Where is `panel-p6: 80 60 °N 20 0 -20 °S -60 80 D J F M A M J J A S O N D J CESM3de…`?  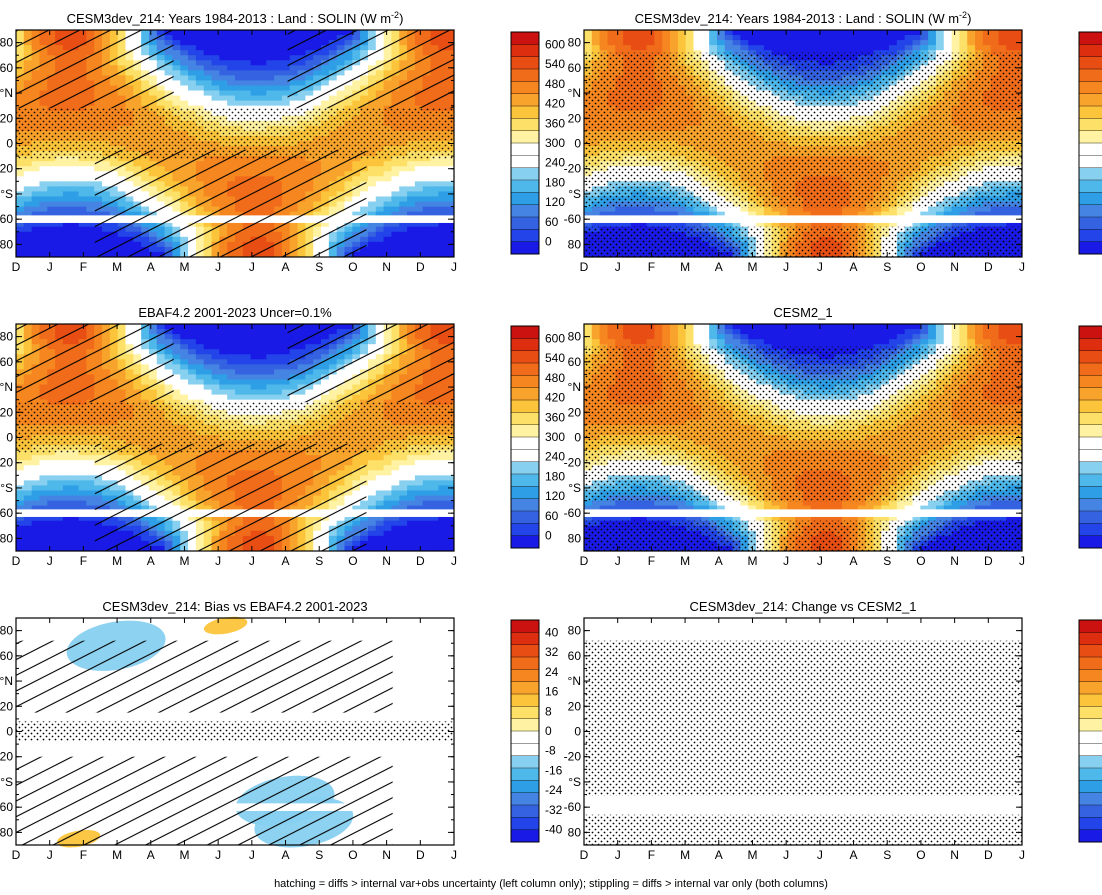 panel-p6: 80 60 °N 20 0 -20 °S -60 80 D J F M A M J J A S O N D J CESM3de… is located at coordinates (833, 730).